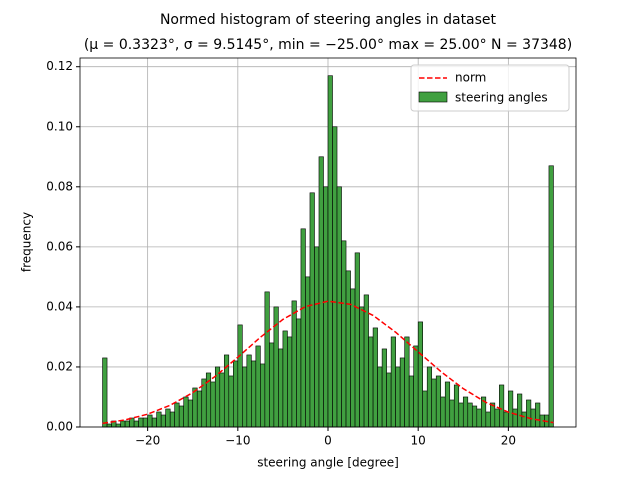 The image size is (640, 480). Describe the element at coordinates (59, 246) in the screenshot. I see `y-tick-label: 0.06` at that location.